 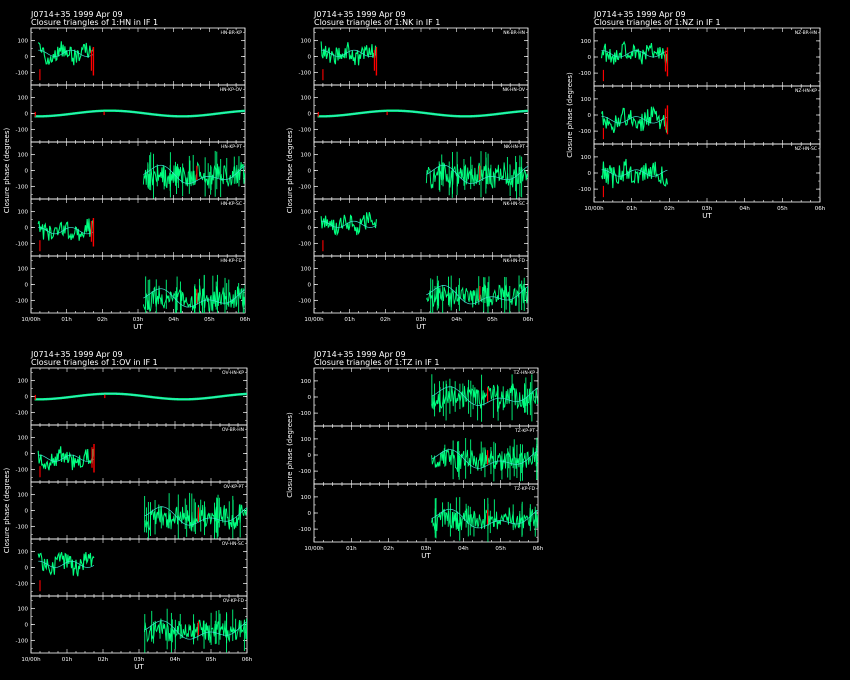 What do you see at coordinates (233, 430) in the screenshot?
I see `triangle-label: OV-BR-HN` at bounding box center [233, 430].